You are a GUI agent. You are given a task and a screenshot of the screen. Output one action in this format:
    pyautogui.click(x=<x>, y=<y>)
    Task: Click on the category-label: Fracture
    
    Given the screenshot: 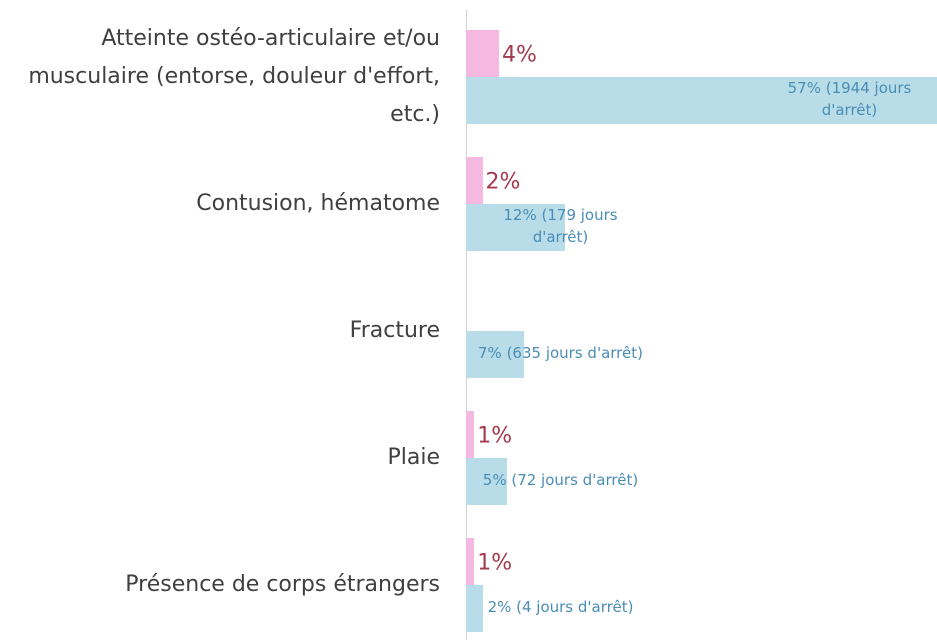 What is the action you would take?
    pyautogui.click(x=394, y=330)
    